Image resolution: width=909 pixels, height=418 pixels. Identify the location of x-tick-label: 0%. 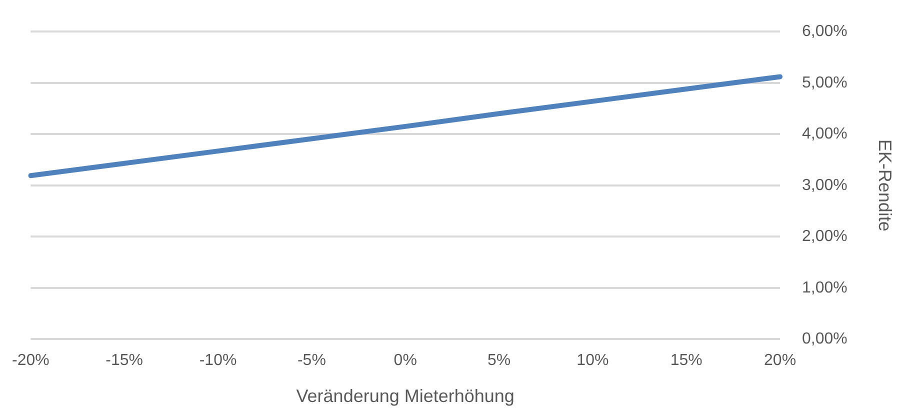
(405, 361).